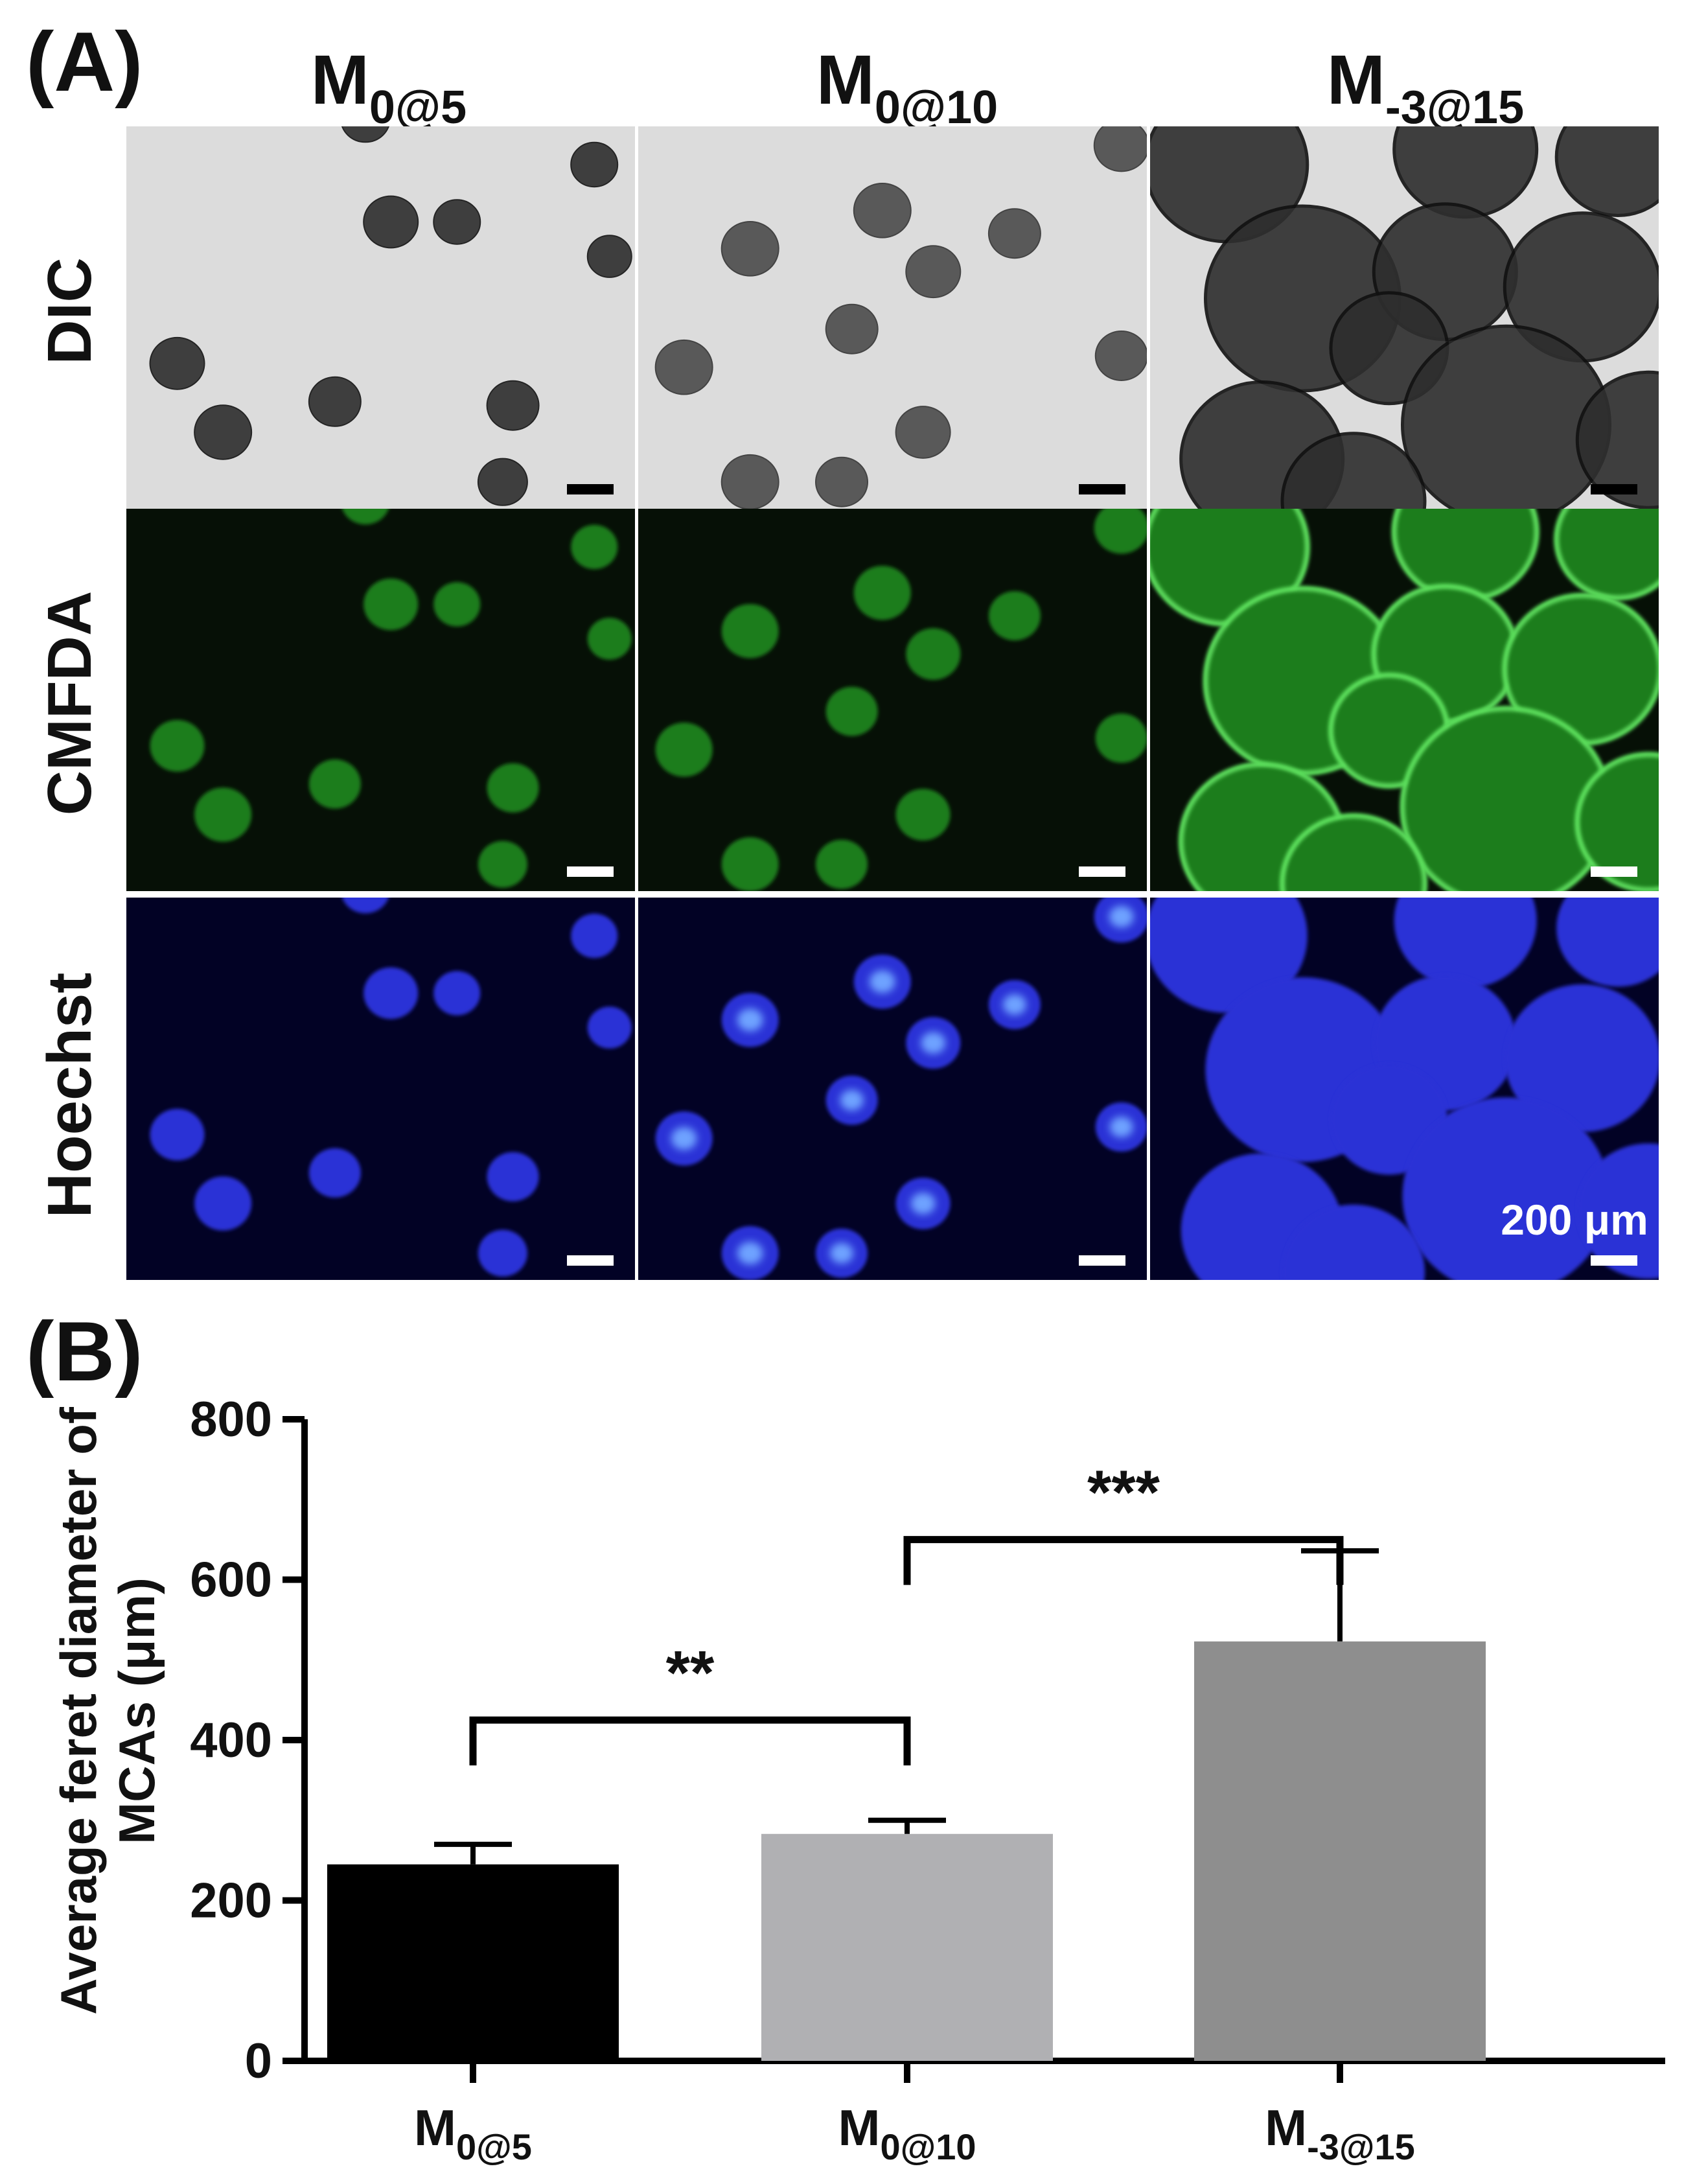 The image size is (1695, 2184). What do you see at coordinates (907, 87) in the screenshot?
I see `column-header-2: M0@10` at bounding box center [907, 87].